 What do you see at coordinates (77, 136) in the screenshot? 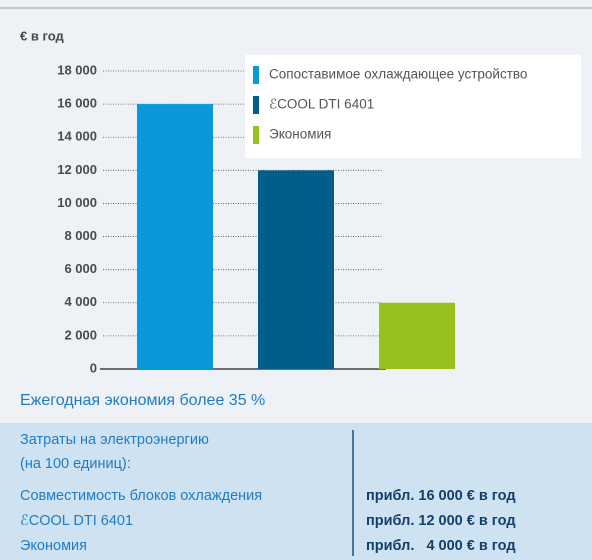
I see `y-tick-label: 14 000` at bounding box center [77, 136].